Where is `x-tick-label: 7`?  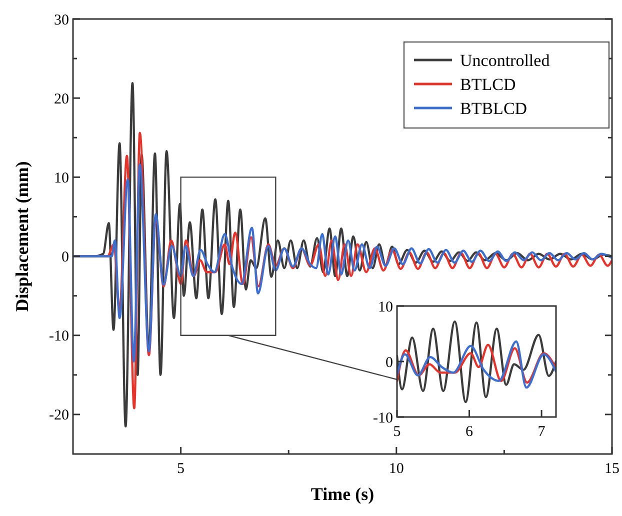
x-tick-label: 7 is located at coordinates (542, 432).